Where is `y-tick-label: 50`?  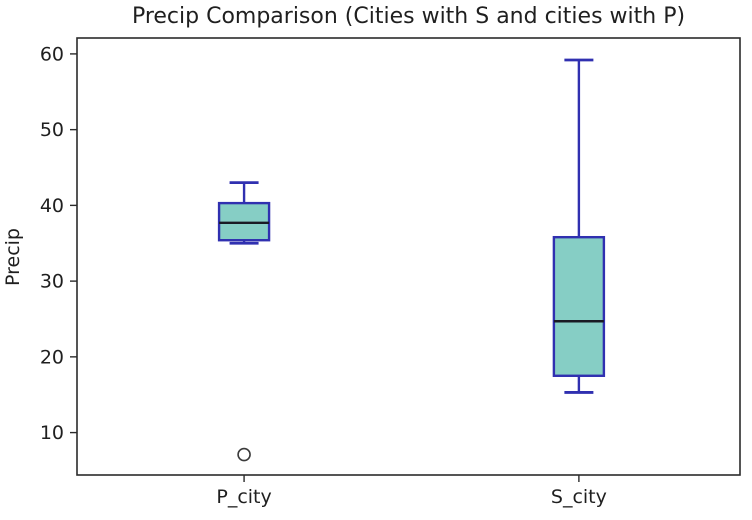 y-tick-label: 50 is located at coordinates (52, 130).